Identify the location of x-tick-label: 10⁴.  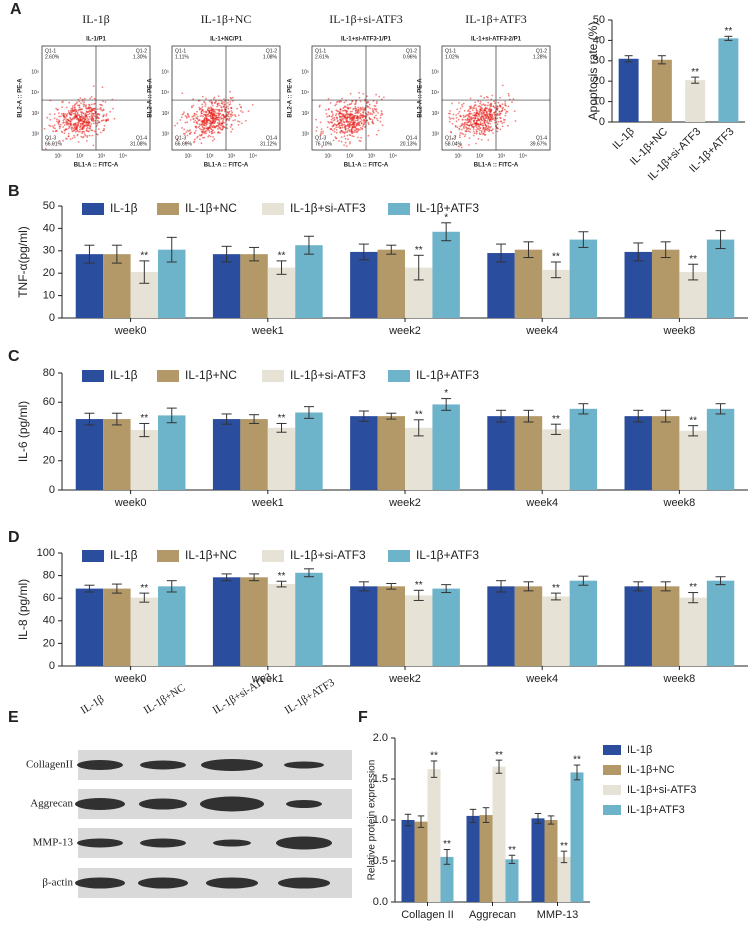
(253, 156).